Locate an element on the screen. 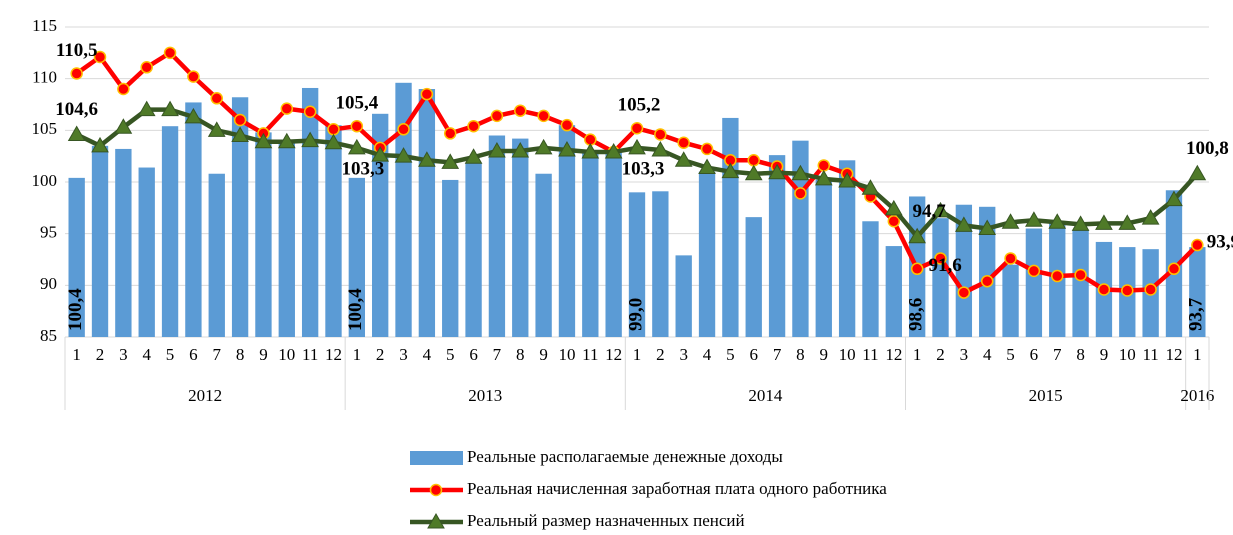 The width and height of the screenshot is (1233, 535). data-label: 100,8 is located at coordinates (1207, 148).